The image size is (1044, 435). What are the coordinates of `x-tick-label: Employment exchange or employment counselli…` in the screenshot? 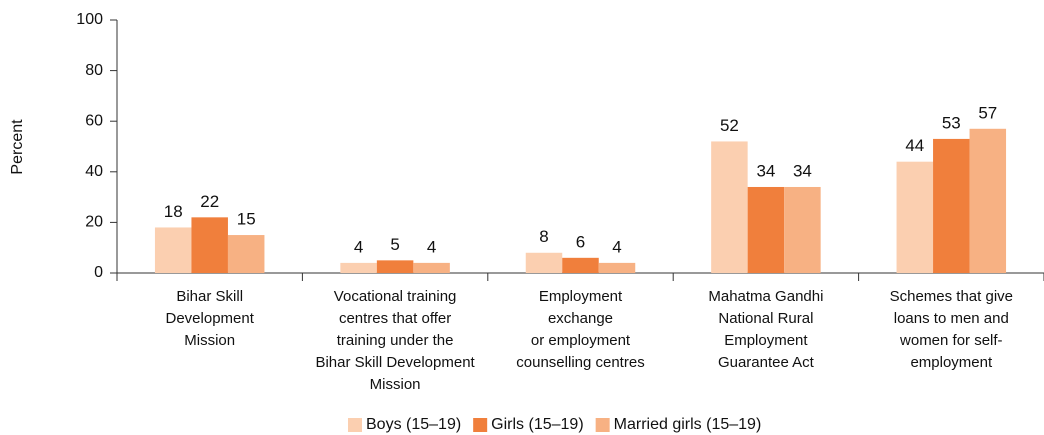 It's located at (580, 329).